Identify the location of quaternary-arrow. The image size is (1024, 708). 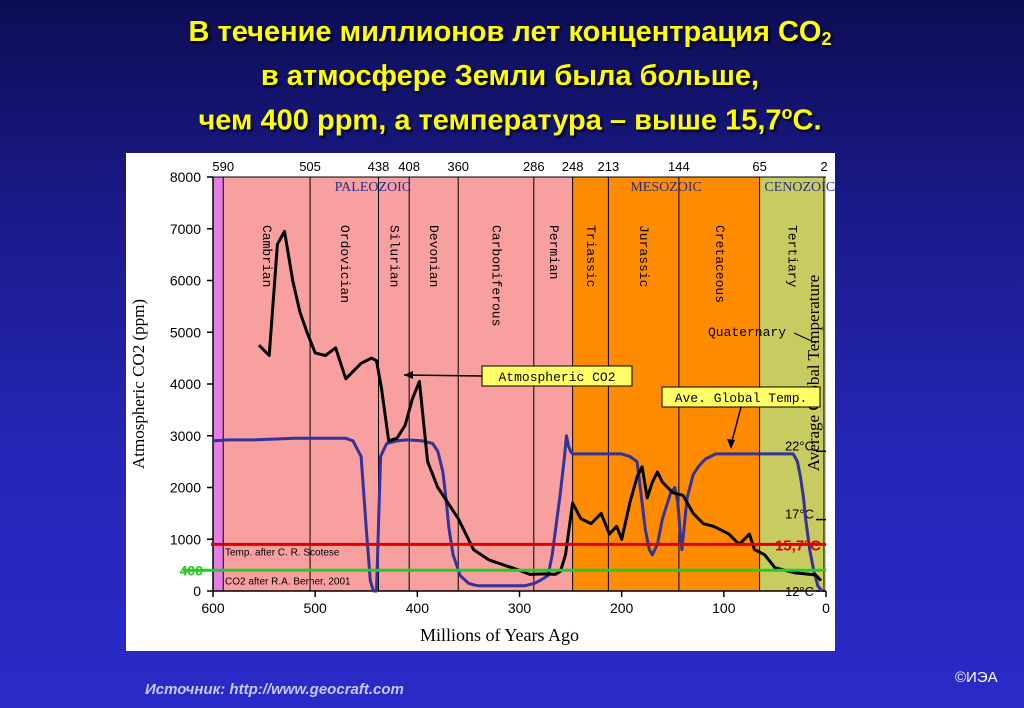
(805, 338).